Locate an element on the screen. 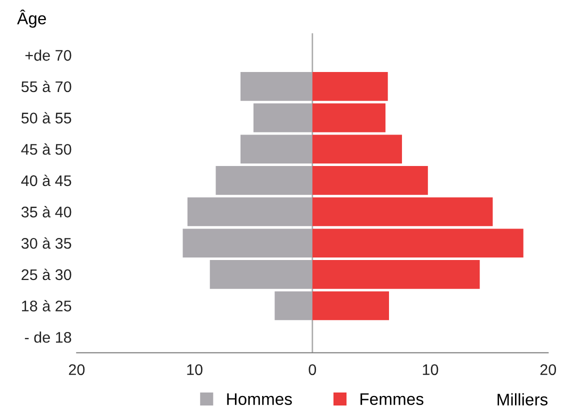 The height and width of the screenshot is (415, 568). y-axis-title: Âge is located at coordinates (31, 19).